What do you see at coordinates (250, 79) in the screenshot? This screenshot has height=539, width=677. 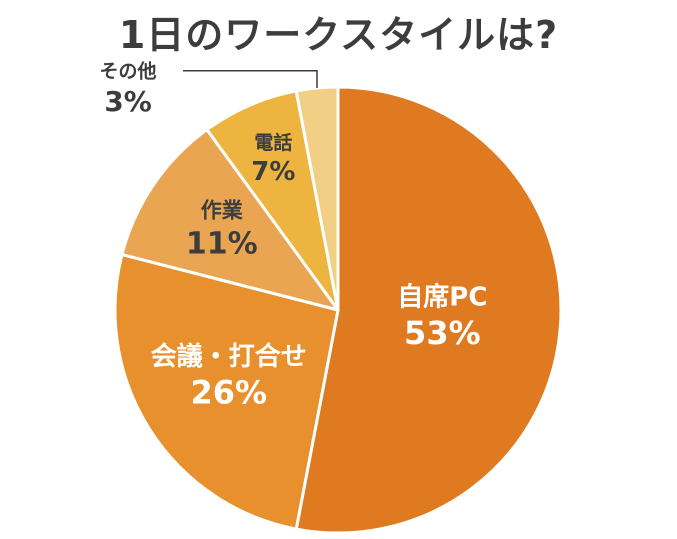 I see `leader-line` at bounding box center [250, 79].